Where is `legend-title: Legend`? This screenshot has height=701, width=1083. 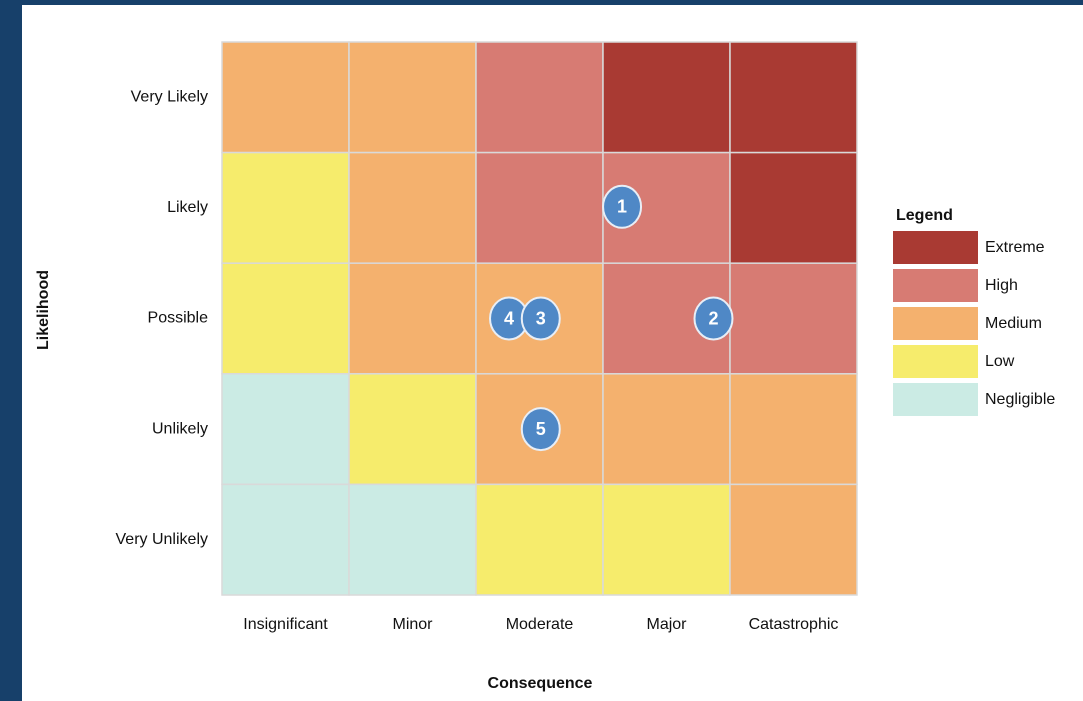
legend-title: Legend is located at coordinates (924, 215).